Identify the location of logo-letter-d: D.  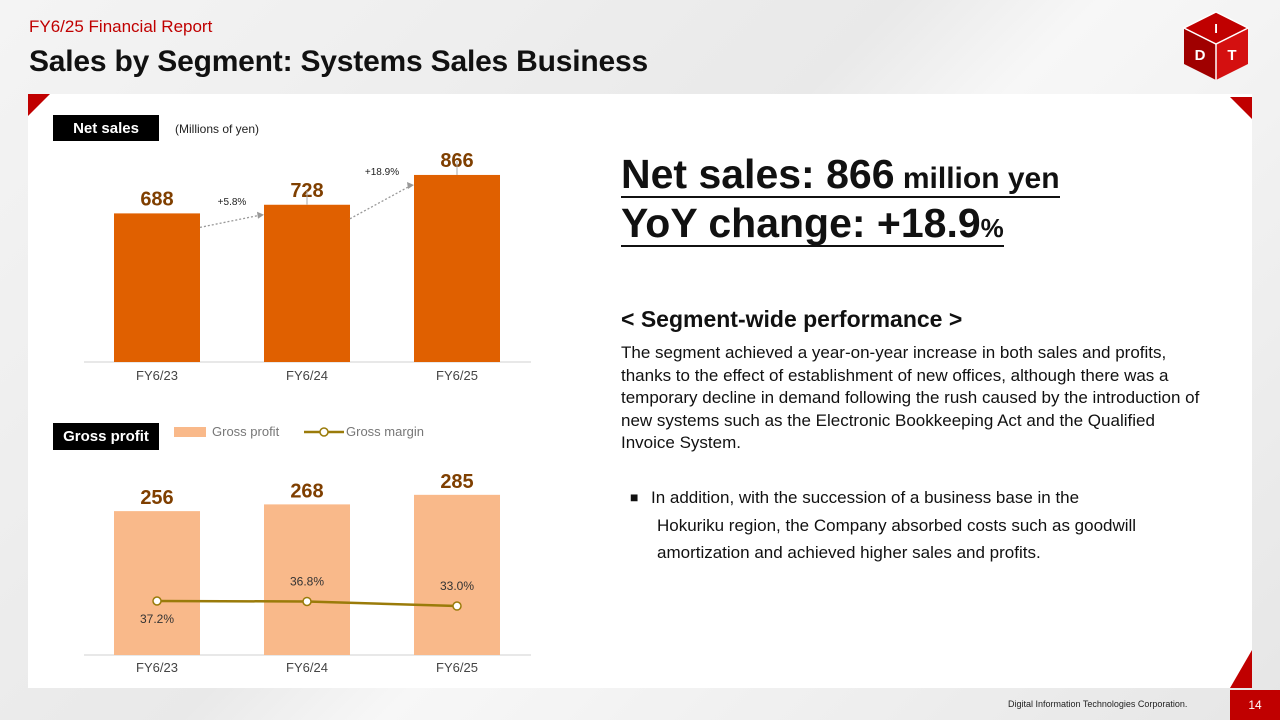
(1200, 55).